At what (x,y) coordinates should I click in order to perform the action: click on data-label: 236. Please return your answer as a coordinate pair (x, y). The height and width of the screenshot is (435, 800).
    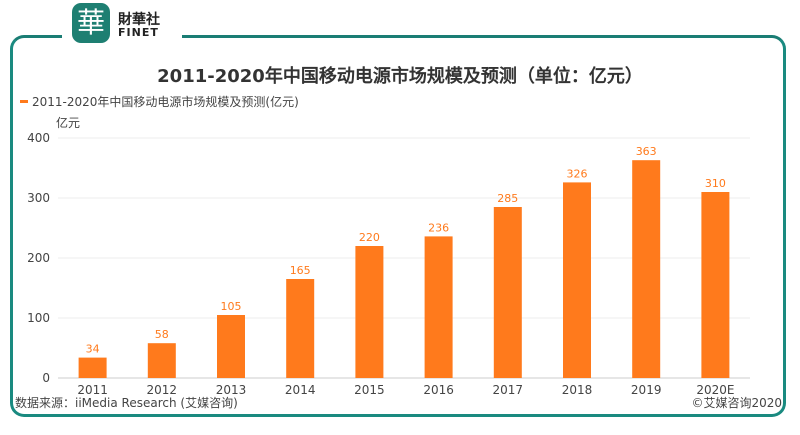
    Looking at the image, I should click on (438, 227).